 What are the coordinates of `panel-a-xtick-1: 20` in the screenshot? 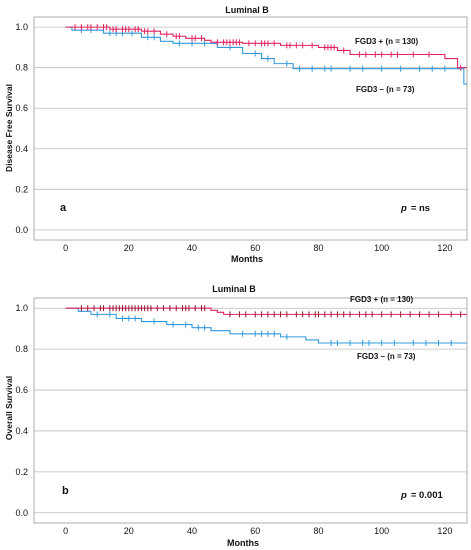 It's located at (129, 248).